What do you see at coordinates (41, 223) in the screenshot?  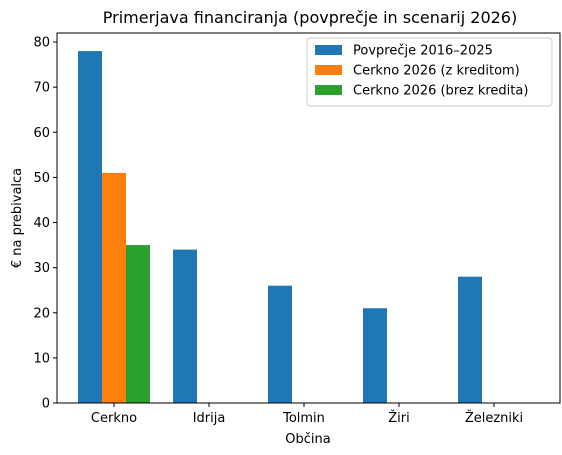 I see `y-tick-label: 40` at bounding box center [41, 223].